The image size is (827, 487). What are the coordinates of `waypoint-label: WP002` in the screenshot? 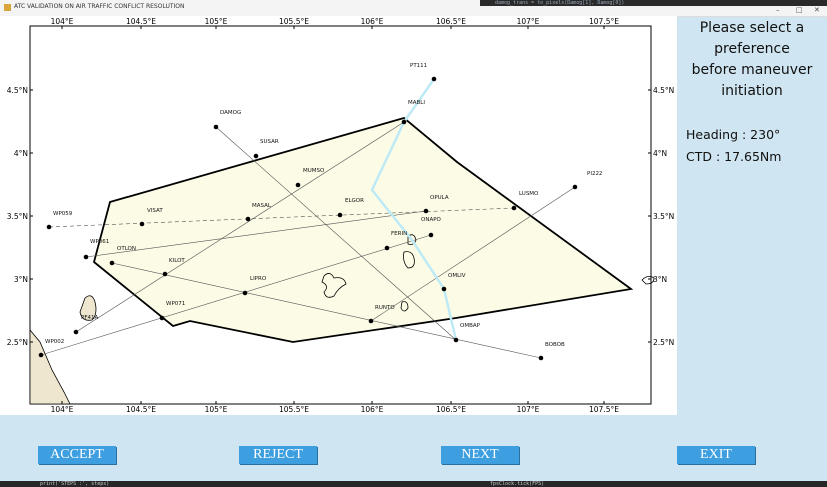 It's located at (54, 342).